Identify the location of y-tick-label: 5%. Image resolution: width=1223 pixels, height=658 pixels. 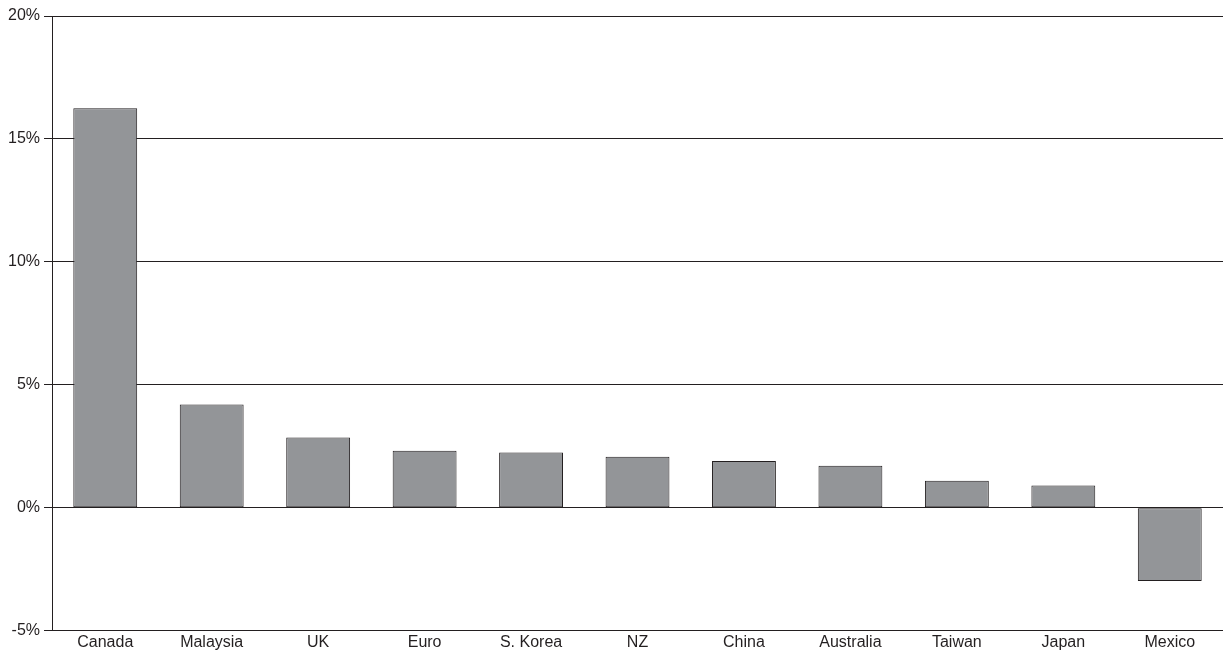
(28, 384).